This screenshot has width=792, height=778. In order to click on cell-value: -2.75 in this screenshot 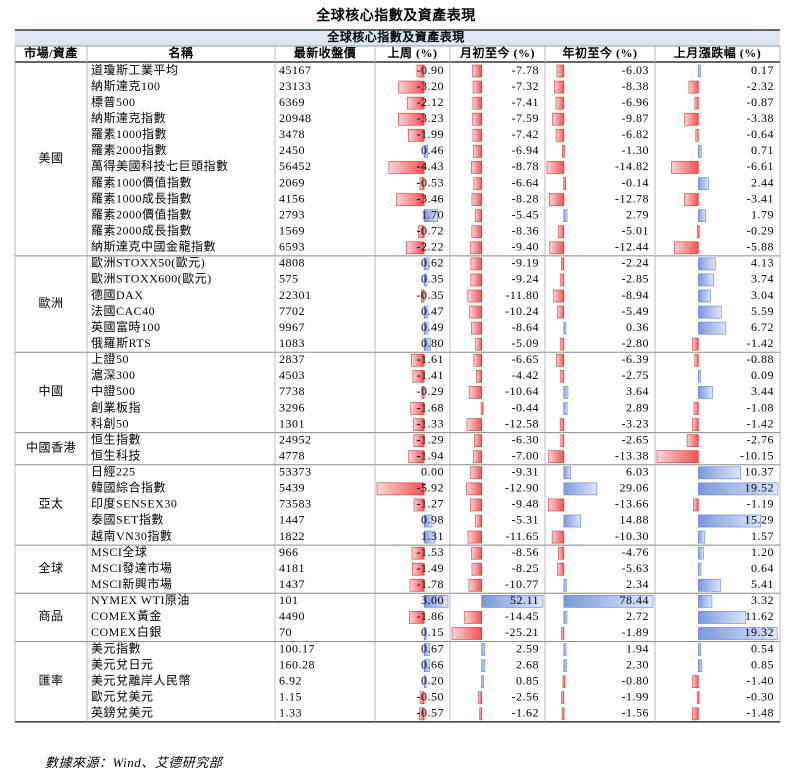, I will do `click(636, 375)`.